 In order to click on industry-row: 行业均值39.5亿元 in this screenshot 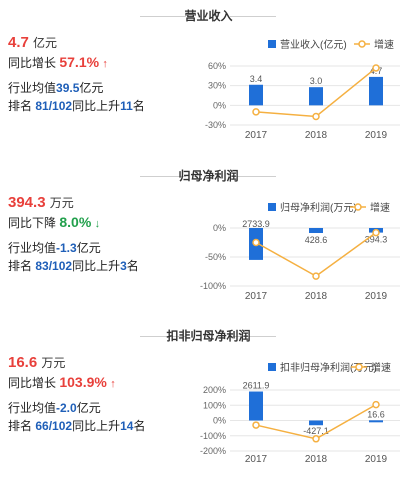, I will do `click(103, 88)`.